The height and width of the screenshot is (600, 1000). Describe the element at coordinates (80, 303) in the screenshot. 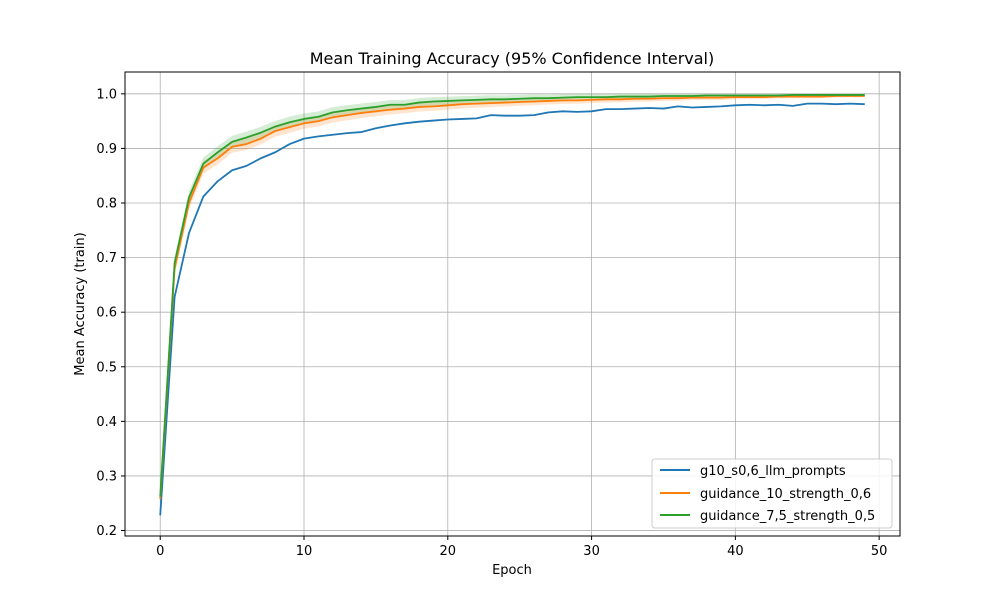

I see `y-axis-label: Mean Accuracy (train)` at that location.